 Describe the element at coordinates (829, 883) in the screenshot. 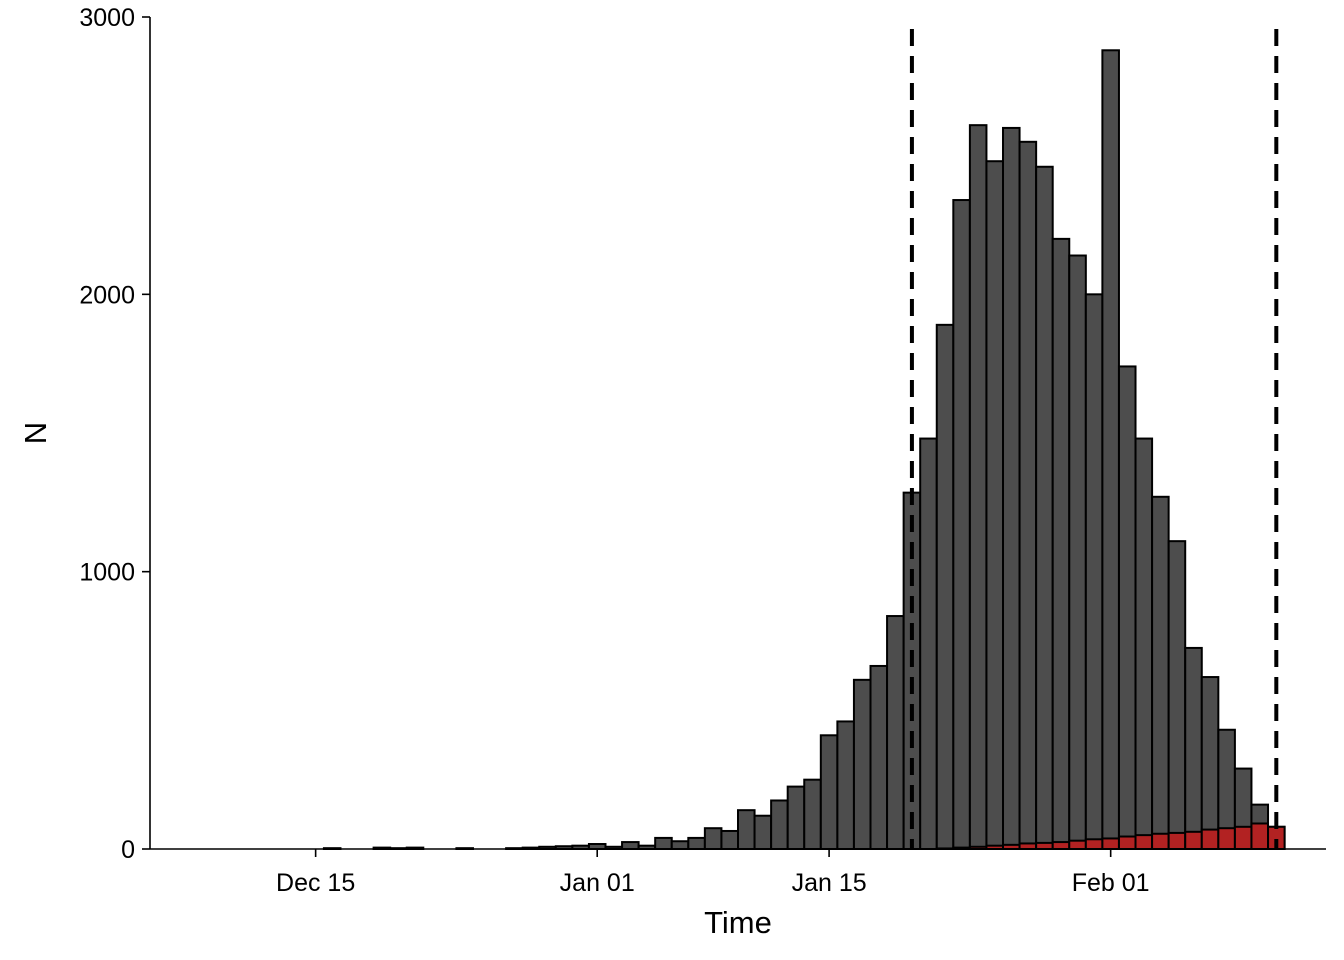

I see `x-tick-label-2: Jan 15` at that location.